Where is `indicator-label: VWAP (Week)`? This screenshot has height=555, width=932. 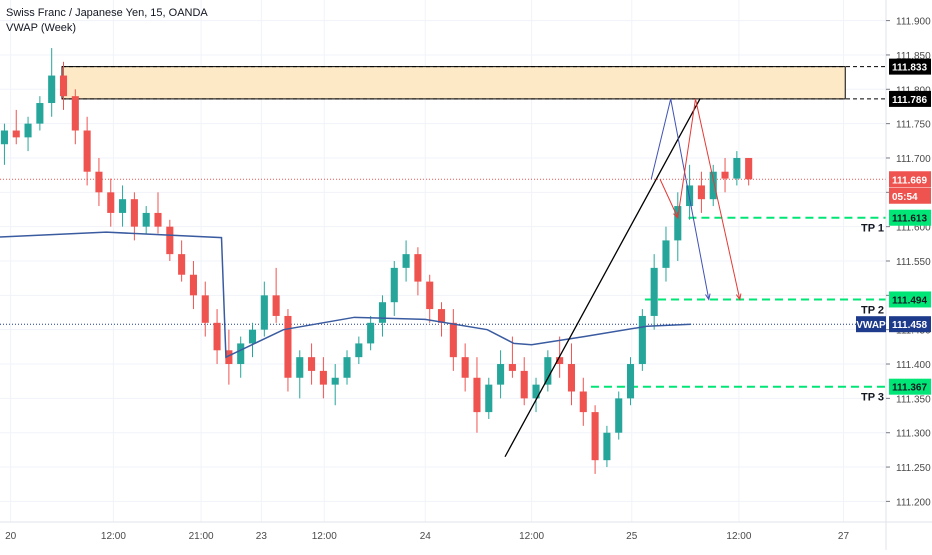
indicator-label: VWAP (Week) is located at coordinates (41, 28).